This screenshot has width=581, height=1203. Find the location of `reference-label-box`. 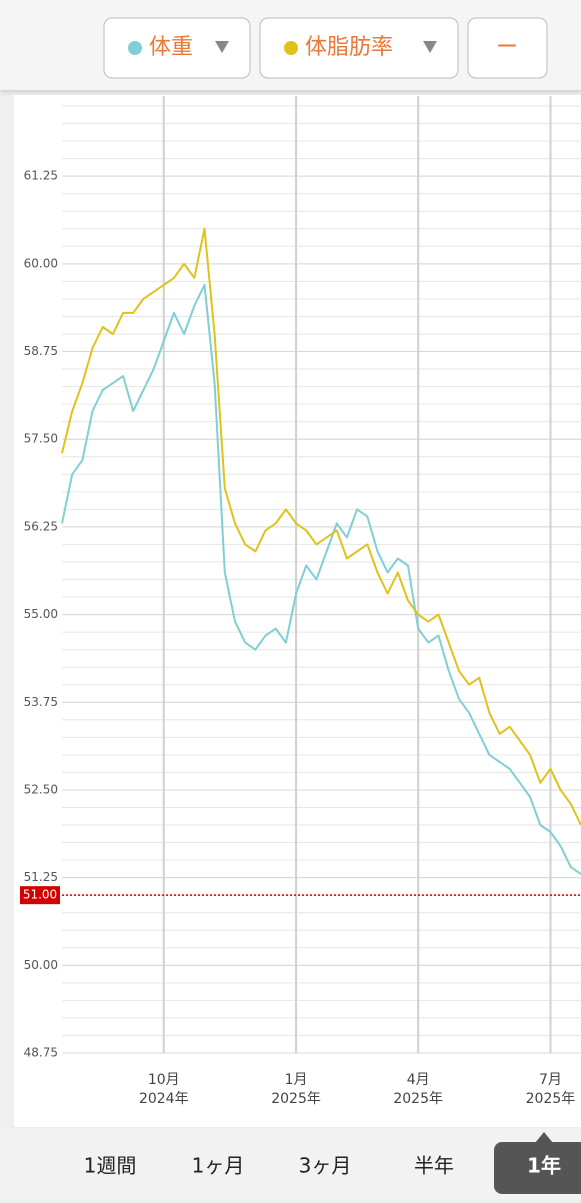

reference-label-box is located at coordinates (40, 895).